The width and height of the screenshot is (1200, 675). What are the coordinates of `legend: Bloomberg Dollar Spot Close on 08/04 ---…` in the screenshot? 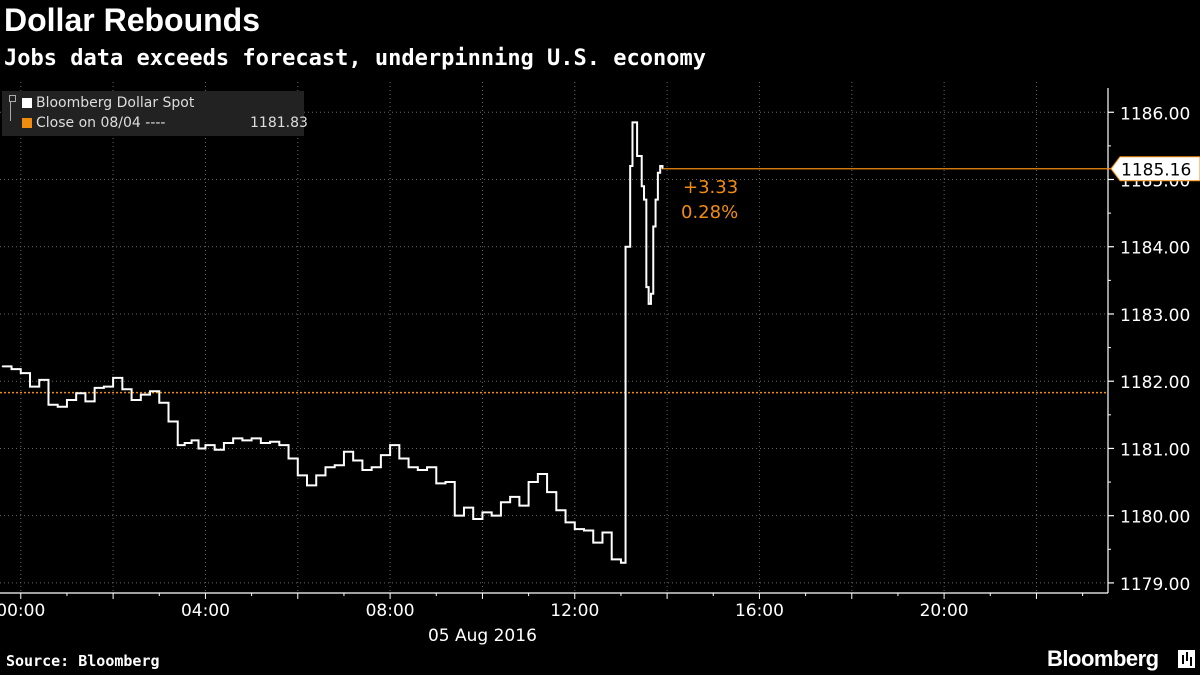 It's located at (155, 113).